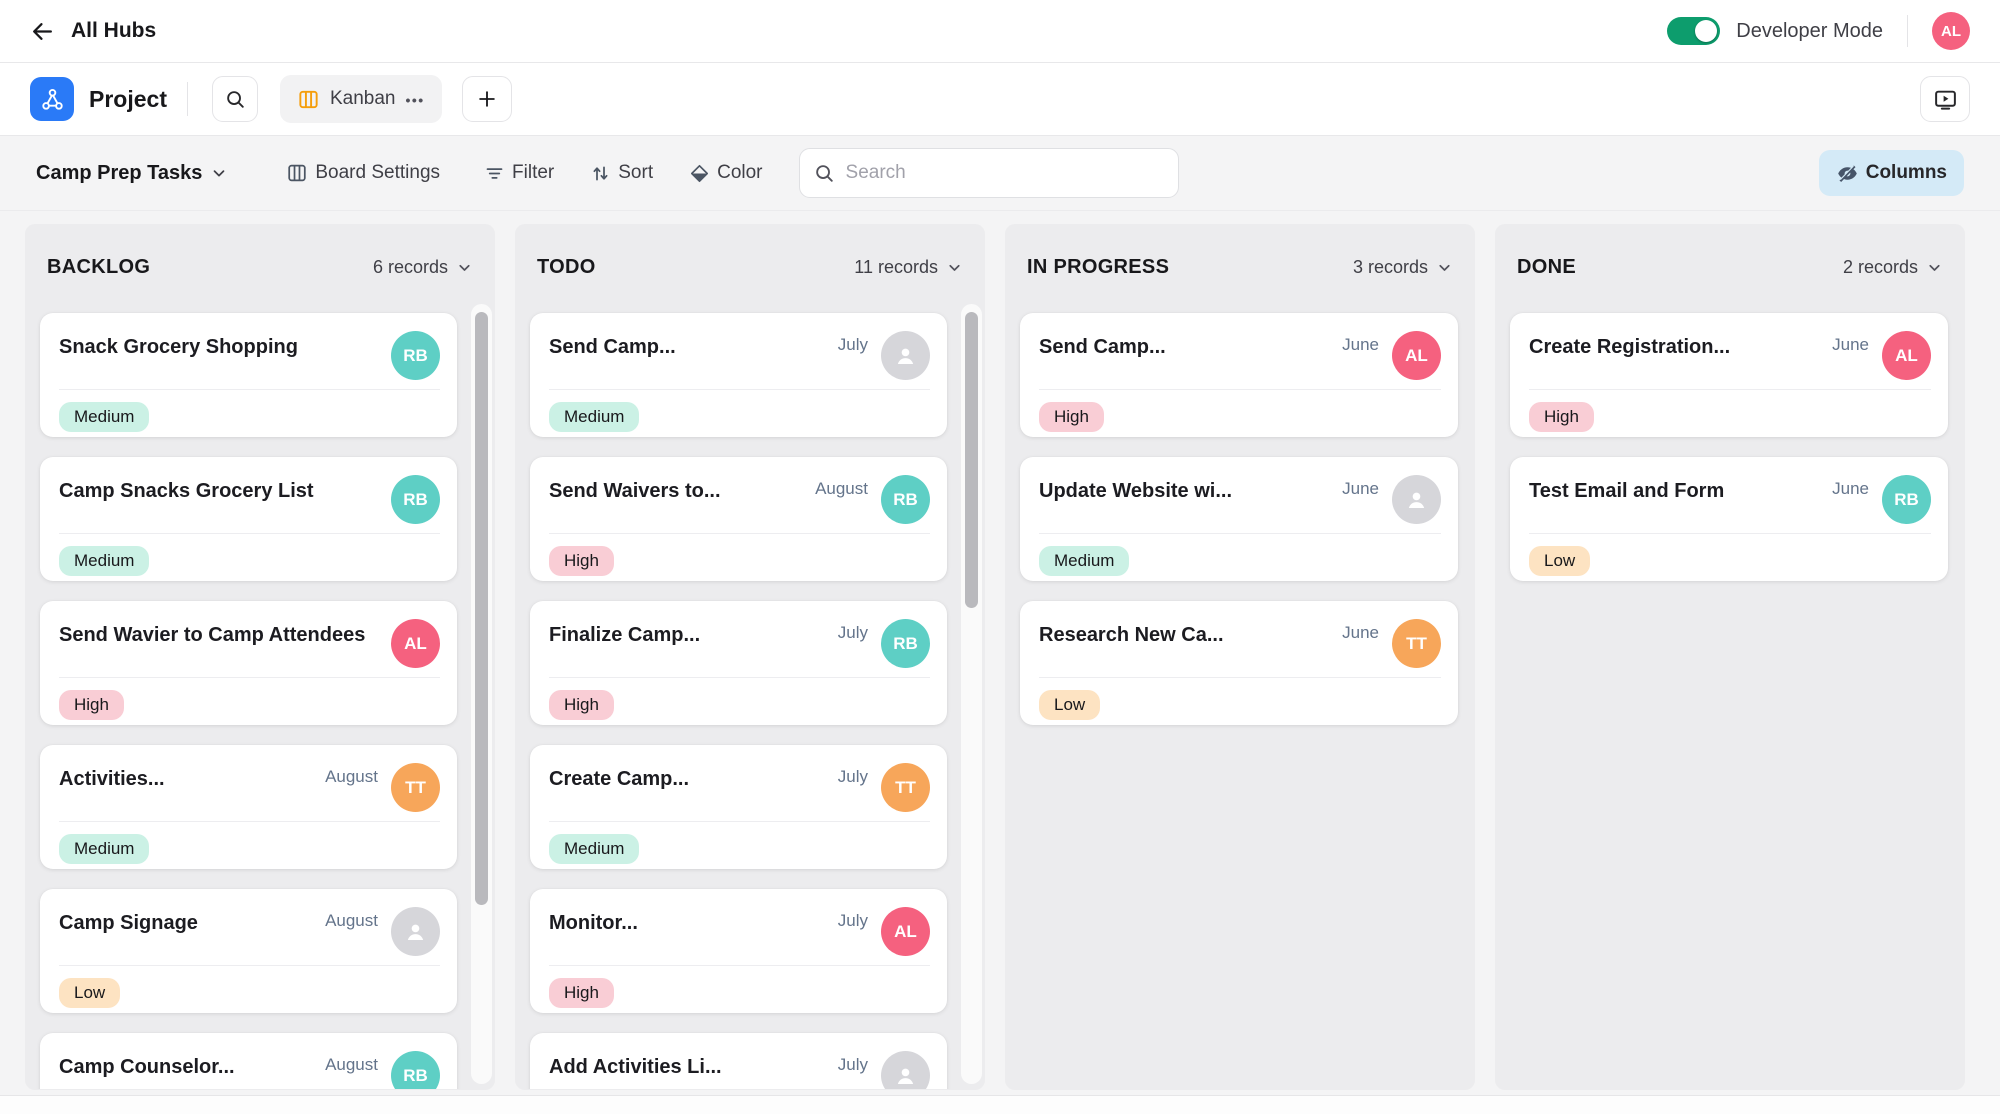 Image resolution: width=2000 pixels, height=1114 pixels. Describe the element at coordinates (738, 663) in the screenshot. I see `kanban-card: Finalize Camp... July RB High` at that location.